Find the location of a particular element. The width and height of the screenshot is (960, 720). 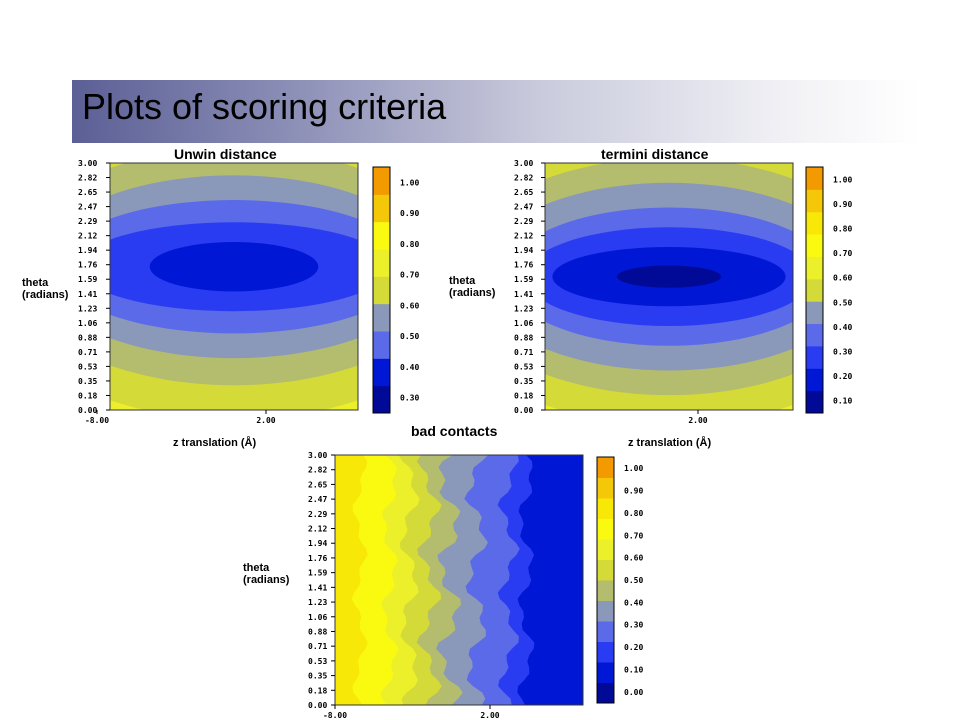

colorbar-tick-label: 0.50 is located at coordinates (409, 336).